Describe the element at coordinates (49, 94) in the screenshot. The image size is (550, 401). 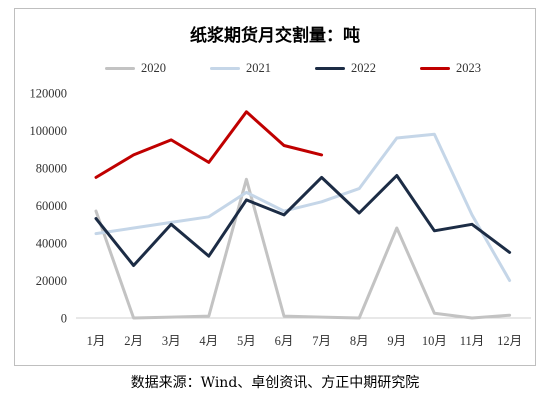
I see `y-tick-label: 120000` at that location.